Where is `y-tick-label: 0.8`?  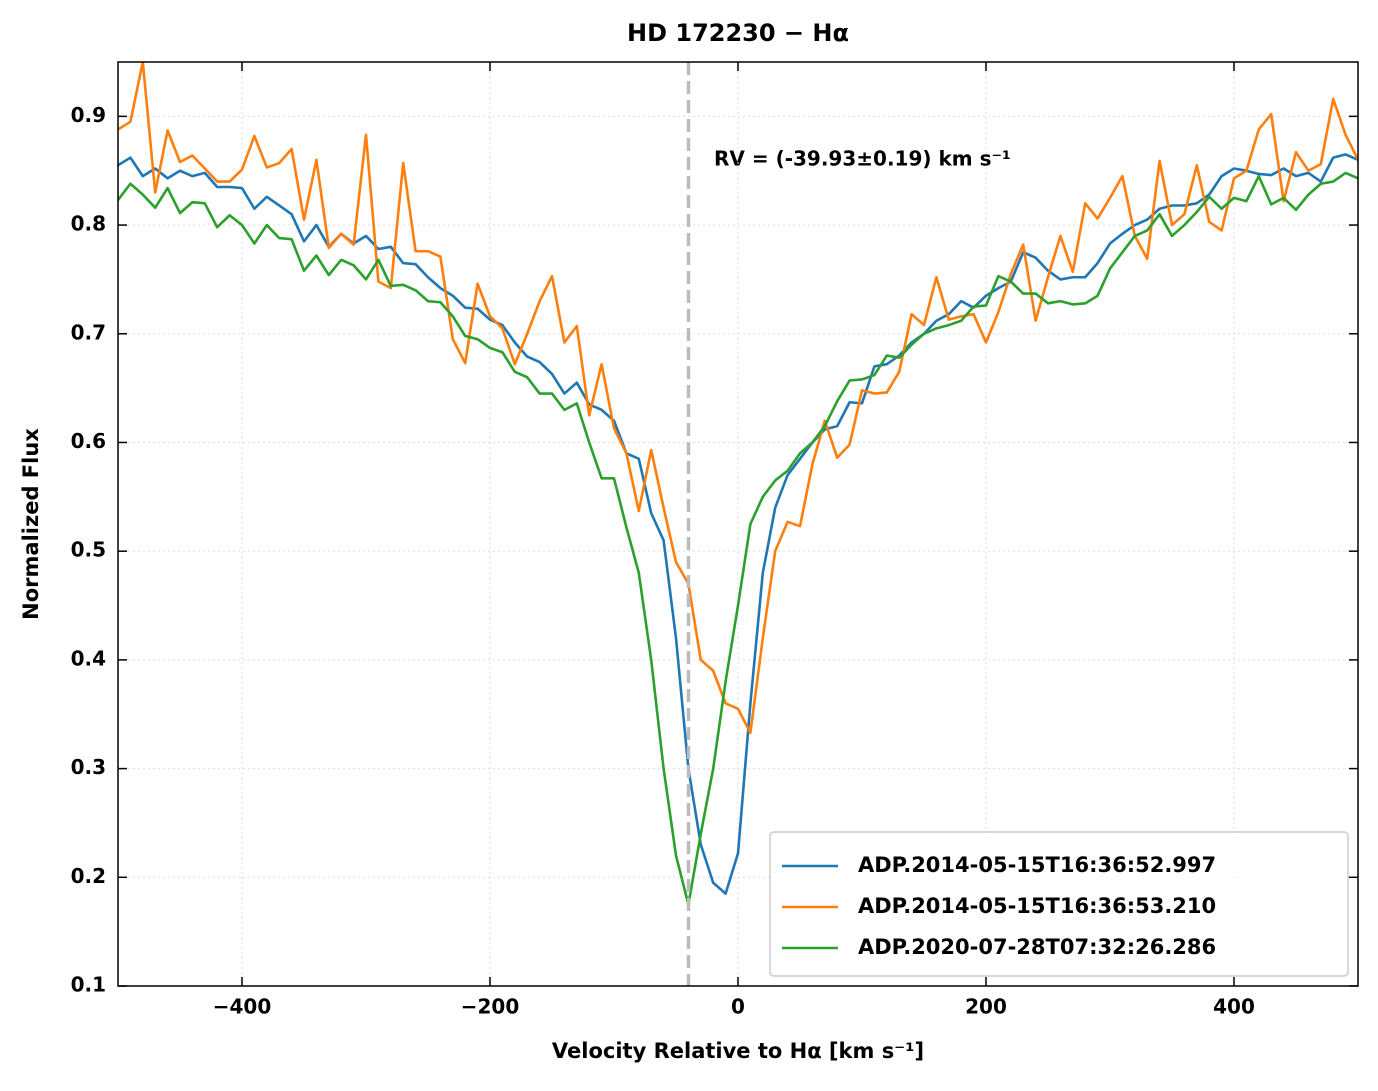
y-tick-label: 0.8 is located at coordinates (88, 224).